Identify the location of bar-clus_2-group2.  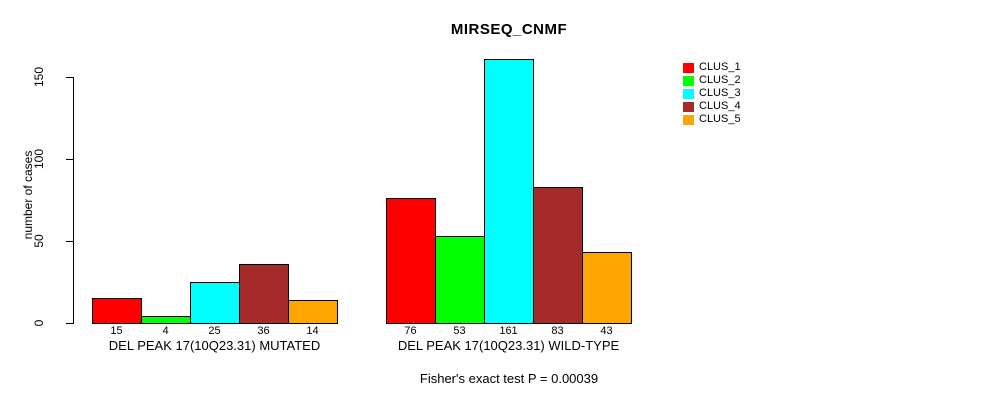
(460, 280).